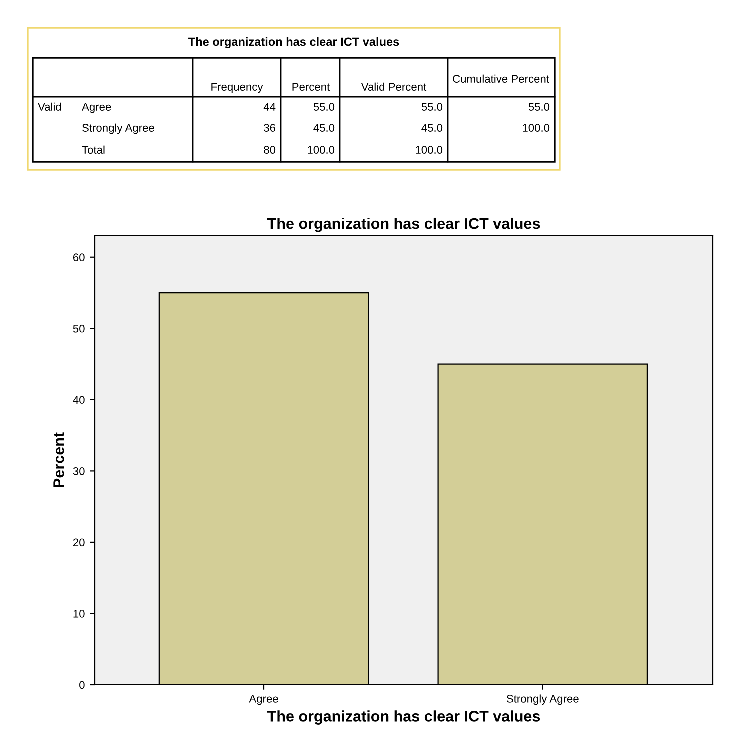  I want to click on text: Frequency, so click(238, 88).